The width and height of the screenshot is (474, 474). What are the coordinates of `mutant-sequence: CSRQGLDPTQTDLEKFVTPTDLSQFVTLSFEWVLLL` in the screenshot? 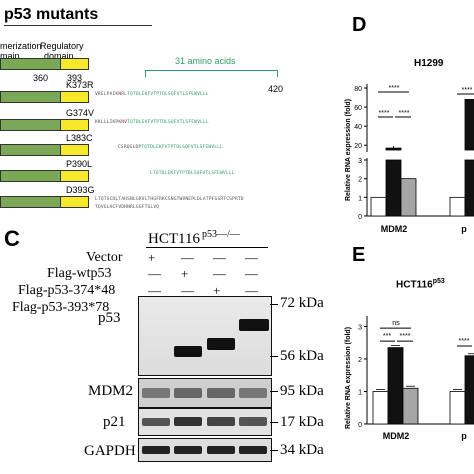 It's located at (170, 147).